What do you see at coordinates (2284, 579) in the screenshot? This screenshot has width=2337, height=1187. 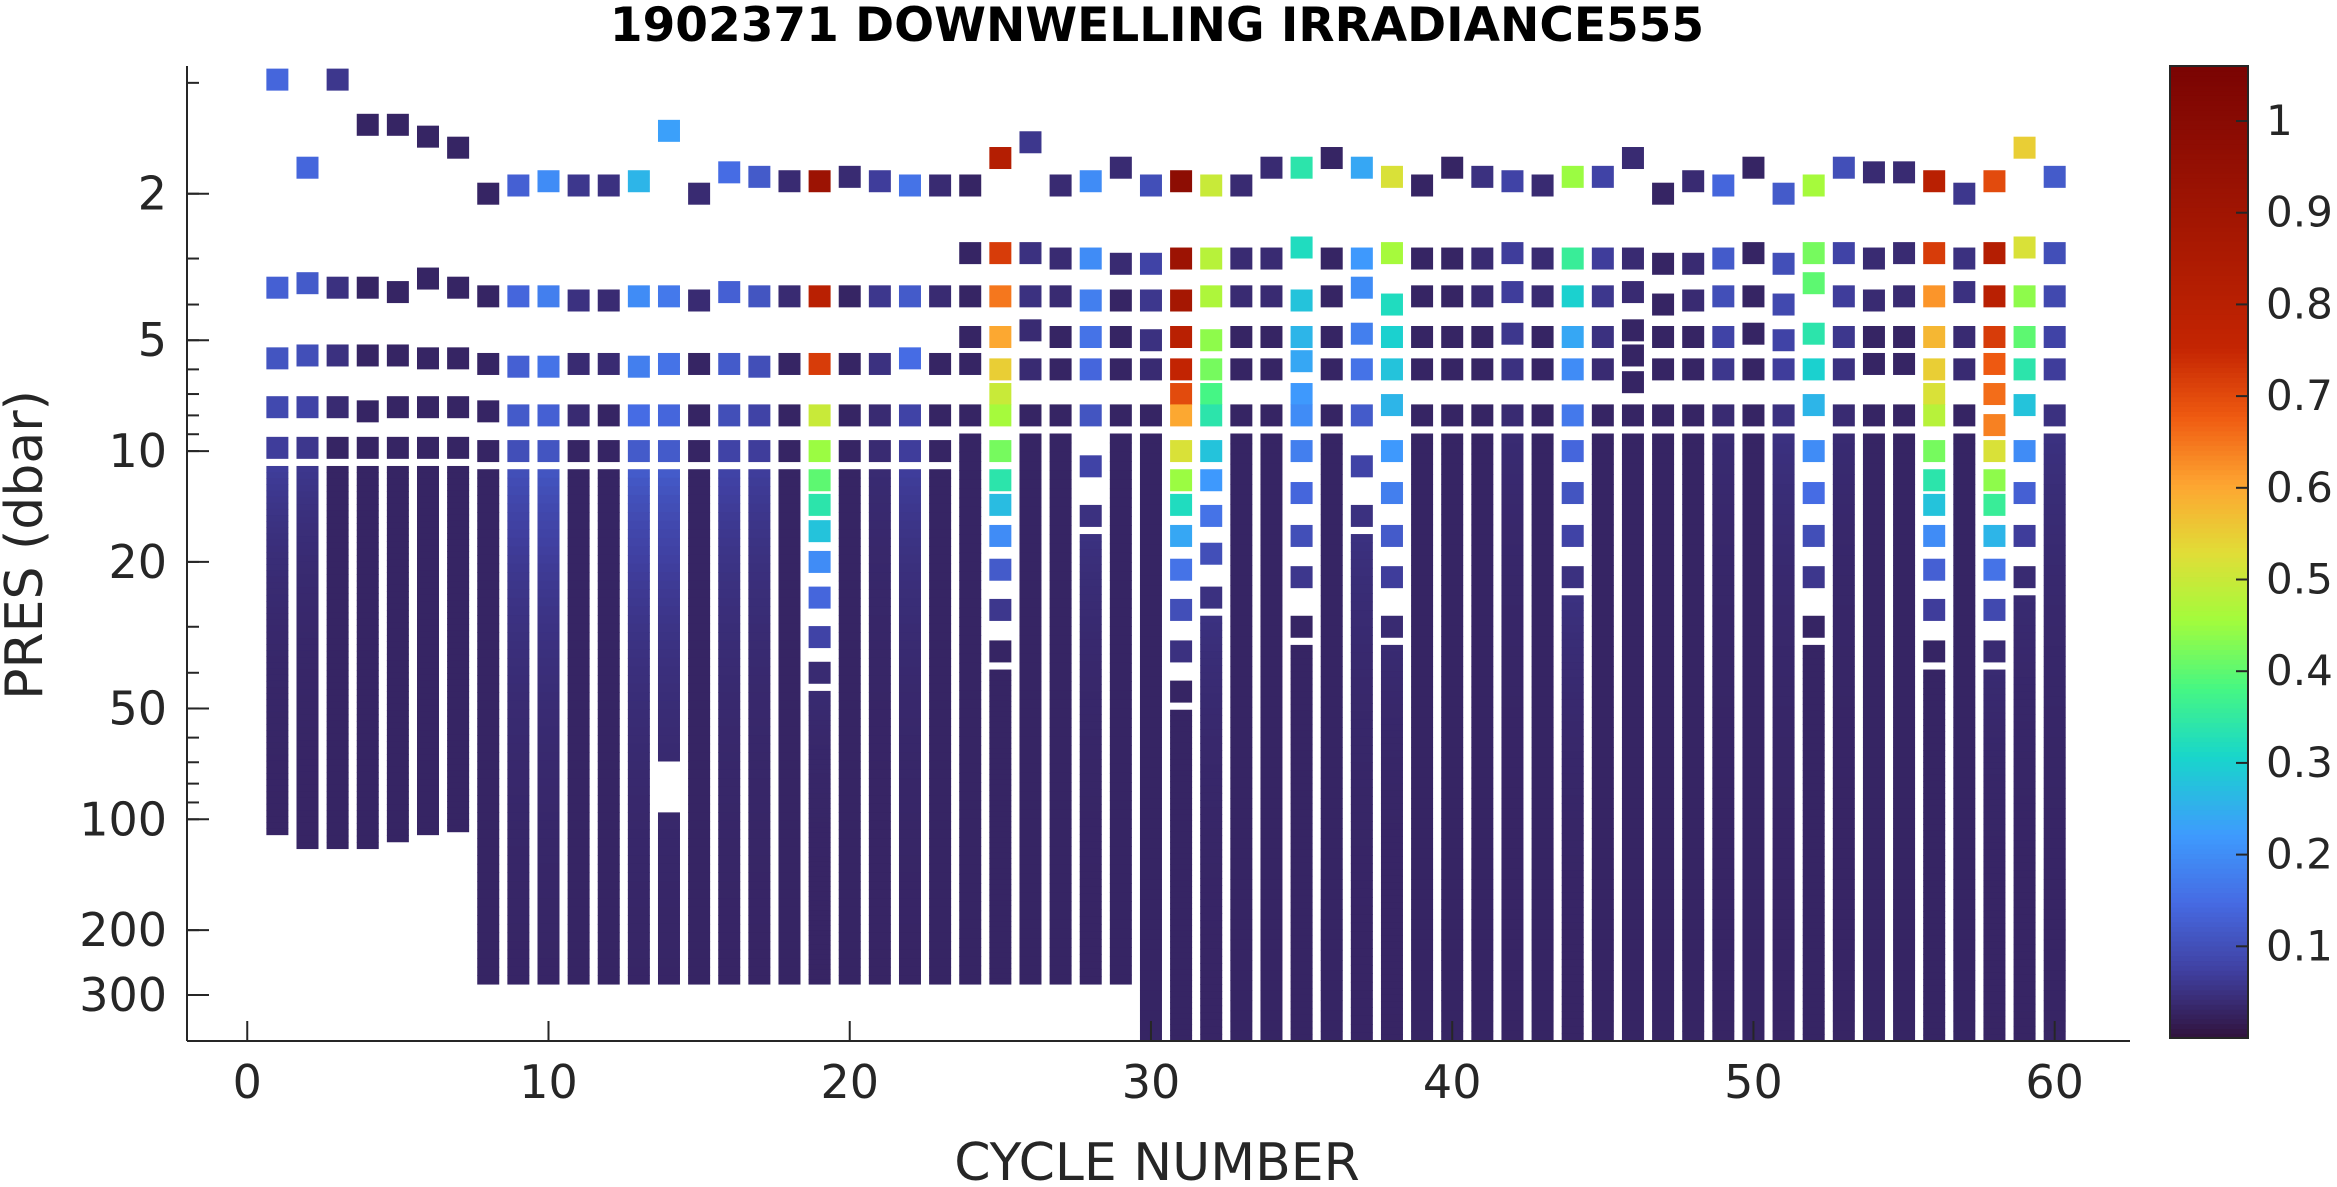 I see `colorbar-tick-0.5: 0.5` at bounding box center [2284, 579].